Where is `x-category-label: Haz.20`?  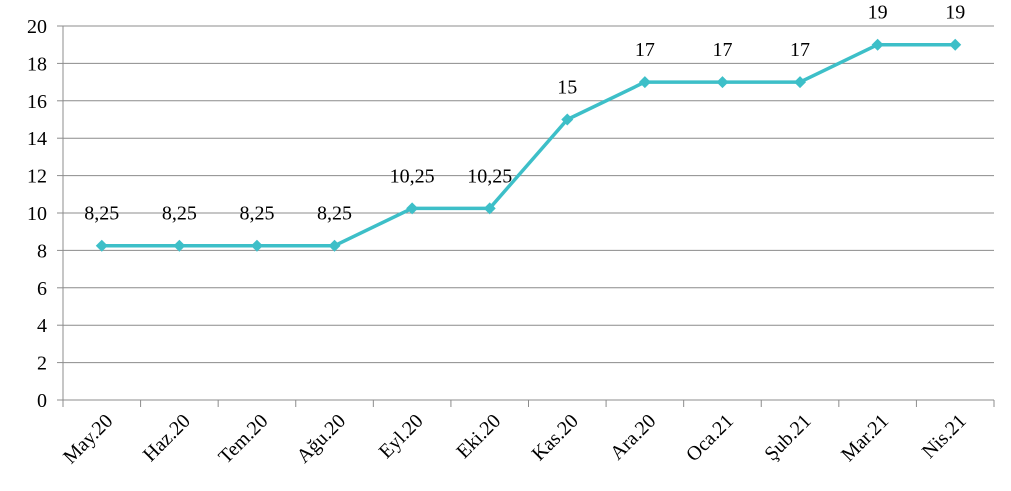
x-category-label: Haz.20 is located at coordinates (167, 438).